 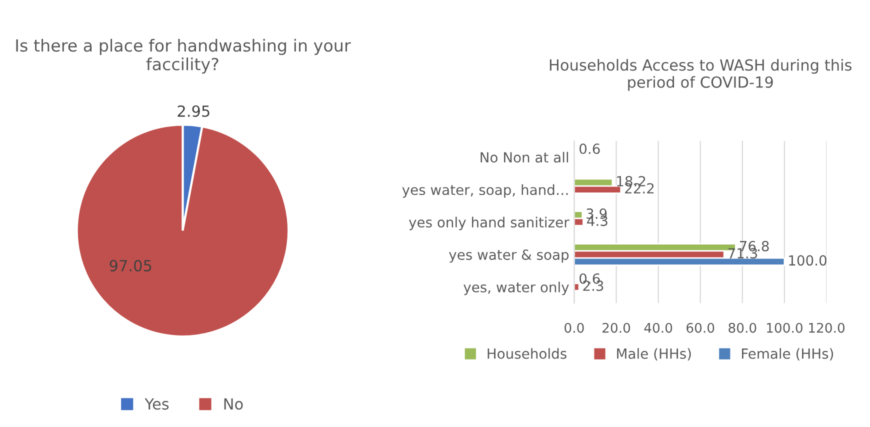 I want to click on chart-title: Is there a place for handwashing in your faccility?, so click(x=183, y=56).